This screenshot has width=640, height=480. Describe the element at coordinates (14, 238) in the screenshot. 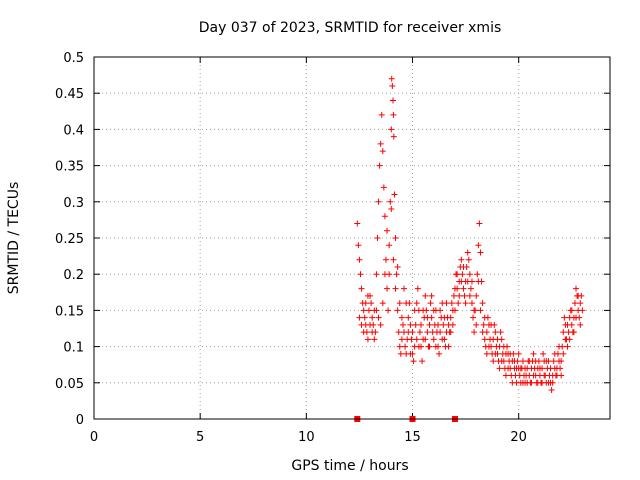

I see `y-axis-label: SRMTID / TECUs` at that location.